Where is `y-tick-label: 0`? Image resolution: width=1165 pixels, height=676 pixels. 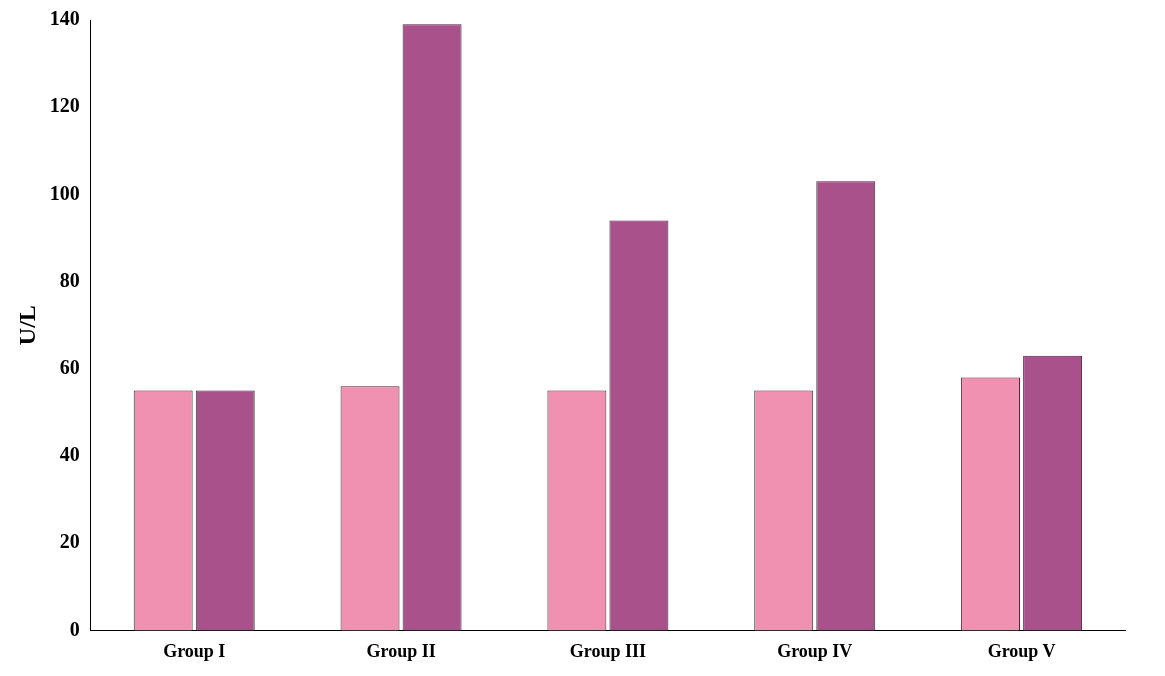
y-tick-label: 0 is located at coordinates (74, 628).